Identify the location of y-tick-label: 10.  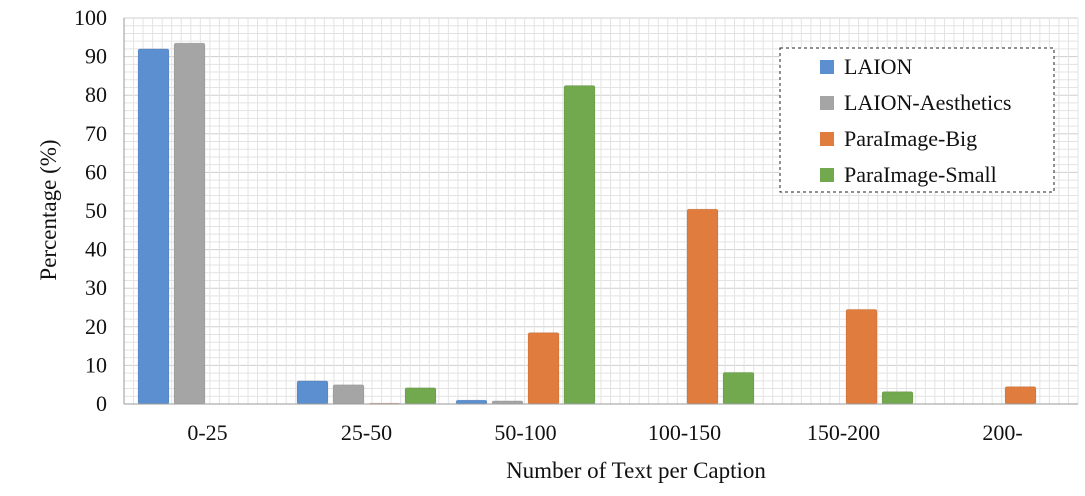
(96, 364).